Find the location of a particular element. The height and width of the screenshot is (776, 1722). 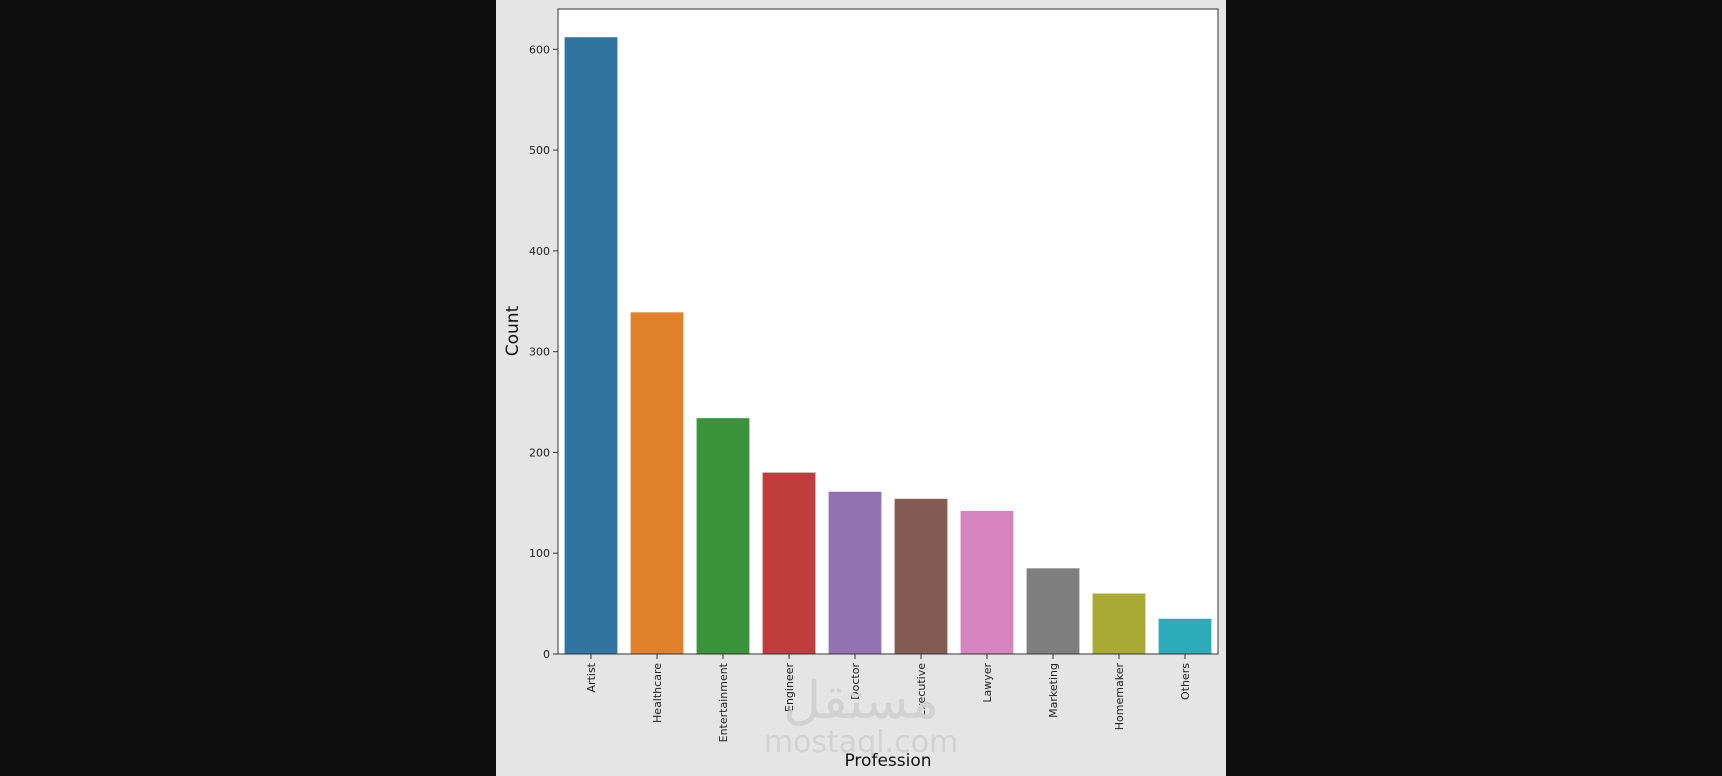

bar-others is located at coordinates (1185, 636).